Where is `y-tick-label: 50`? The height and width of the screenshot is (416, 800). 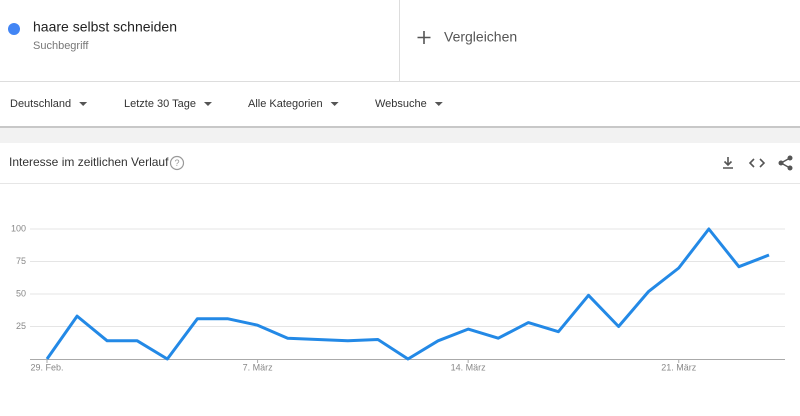 y-tick-label: 50 is located at coordinates (21, 293).